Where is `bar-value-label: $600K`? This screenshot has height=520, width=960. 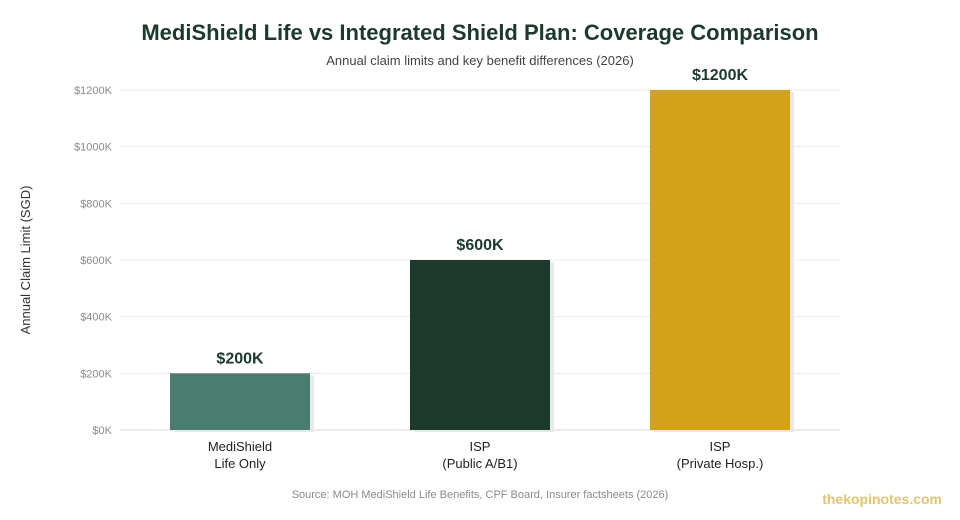
bar-value-label: $600K is located at coordinates (480, 245).